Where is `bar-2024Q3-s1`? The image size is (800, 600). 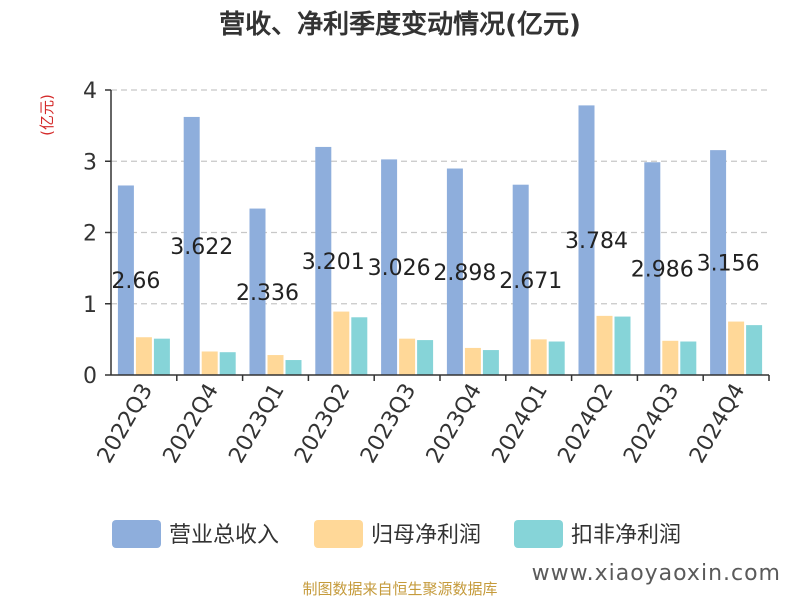
bar-2024Q3-s1 is located at coordinates (670, 357).